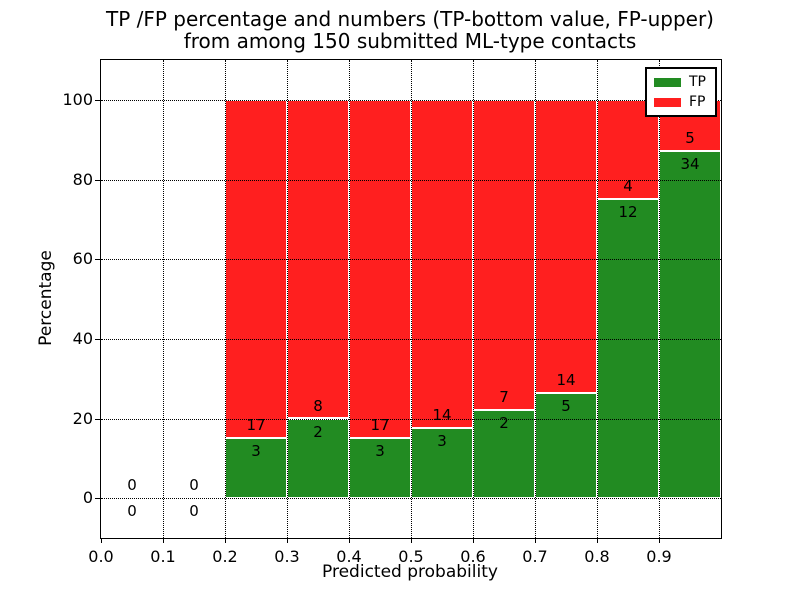 This screenshot has width=800, height=600. Describe the element at coordinates (628, 212) in the screenshot. I see `bar-tp-count-label: 12` at that location.